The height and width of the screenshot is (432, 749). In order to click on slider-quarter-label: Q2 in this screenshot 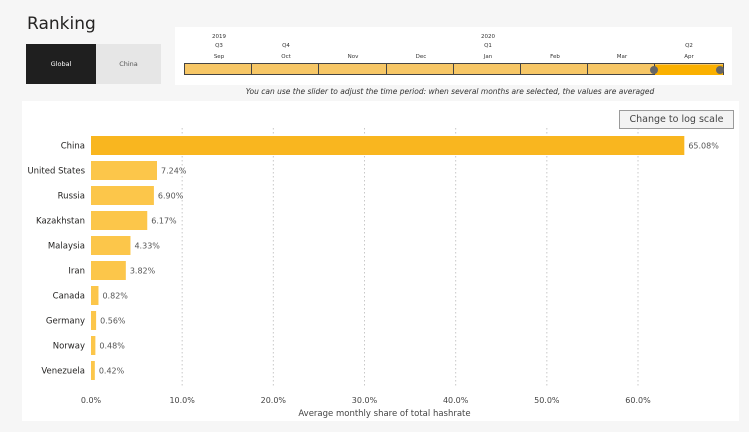, I will do `click(689, 46)`.